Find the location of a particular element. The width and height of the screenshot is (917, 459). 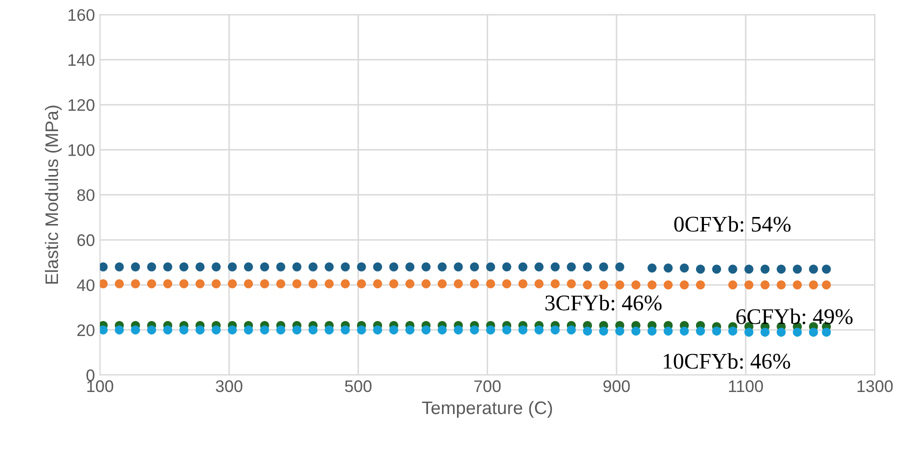

x-tick-label: 500 is located at coordinates (358, 386).